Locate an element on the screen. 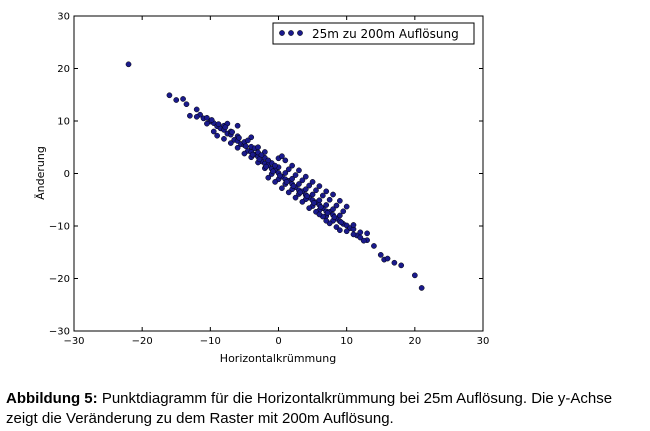  x-tick-label: −20 is located at coordinates (142, 341).